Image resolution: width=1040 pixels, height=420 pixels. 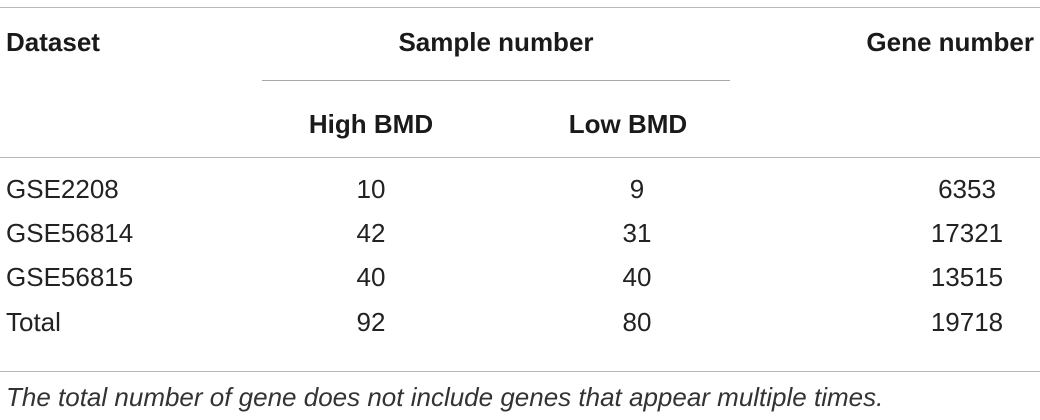 What do you see at coordinates (967, 233) in the screenshot?
I see `cell-gene-number: 17321` at bounding box center [967, 233].